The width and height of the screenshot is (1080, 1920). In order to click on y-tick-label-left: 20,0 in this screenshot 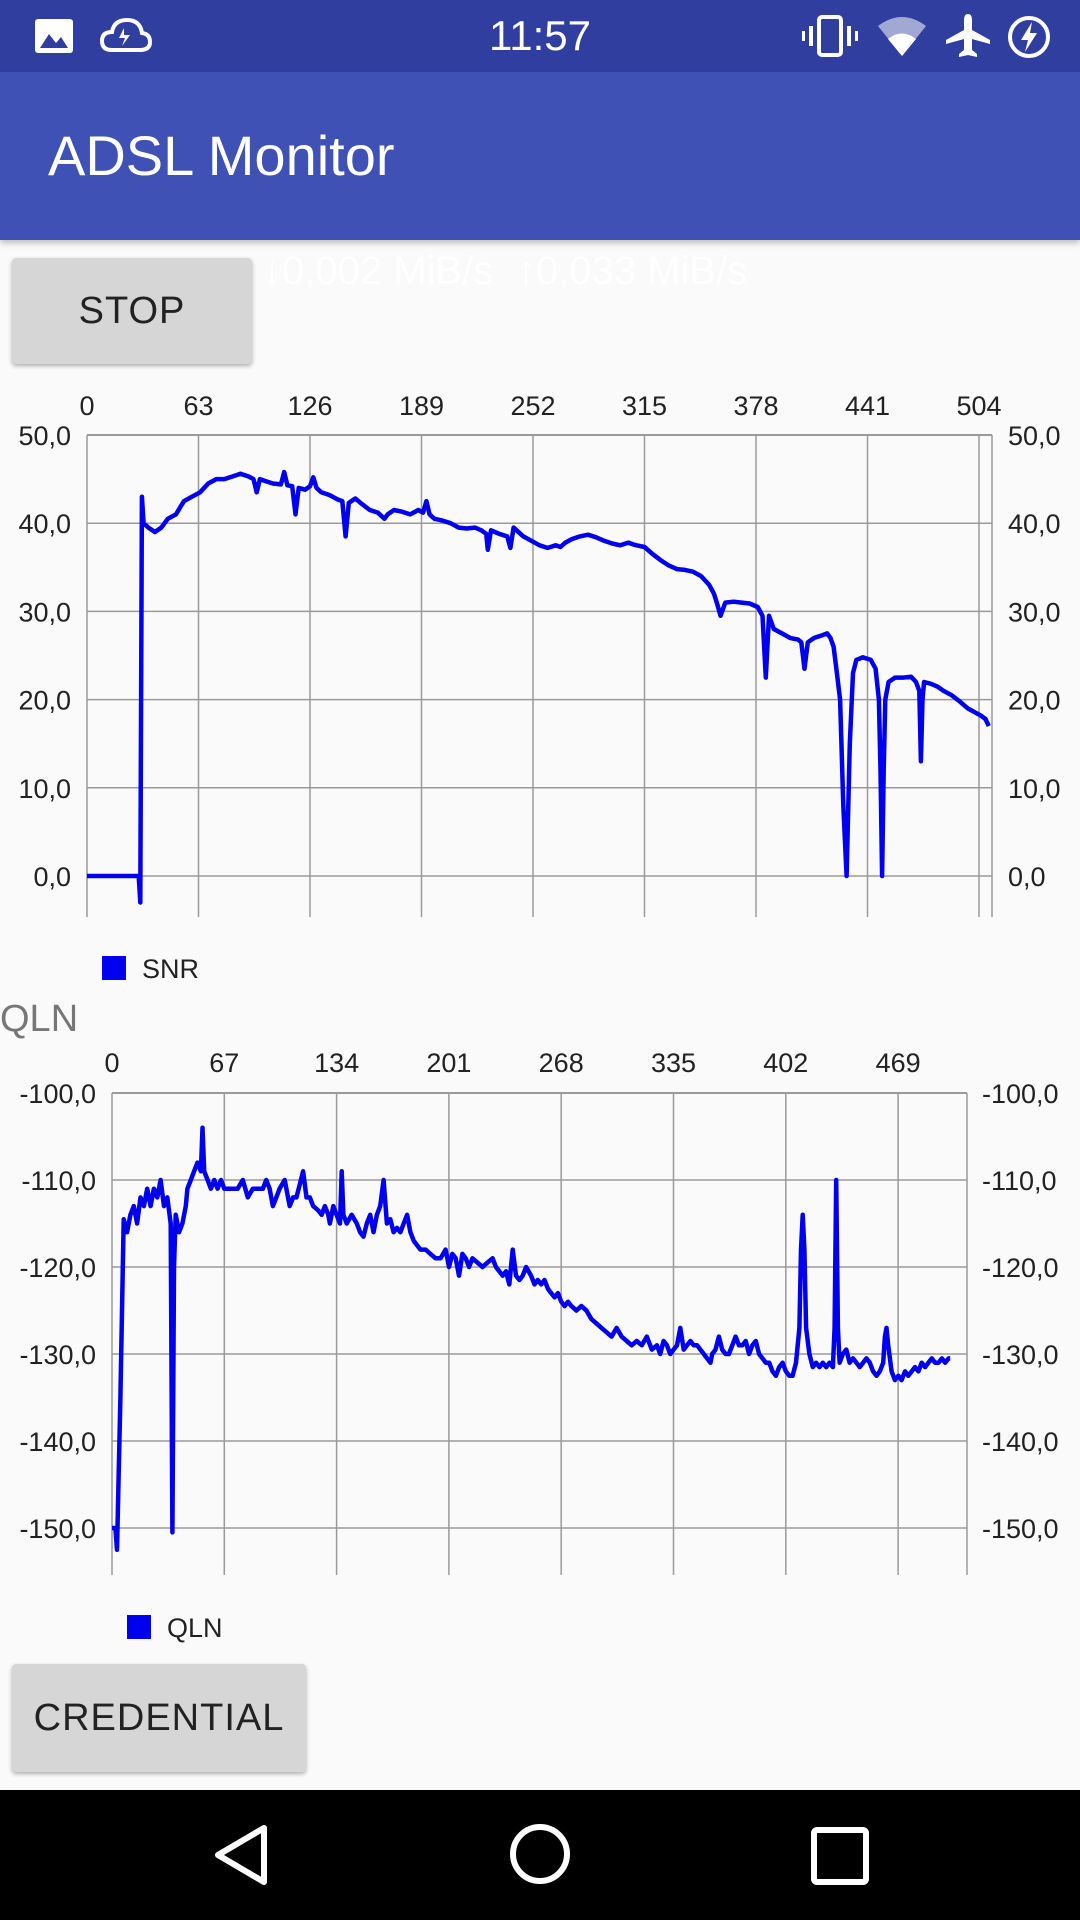, I will do `click(44, 701)`.